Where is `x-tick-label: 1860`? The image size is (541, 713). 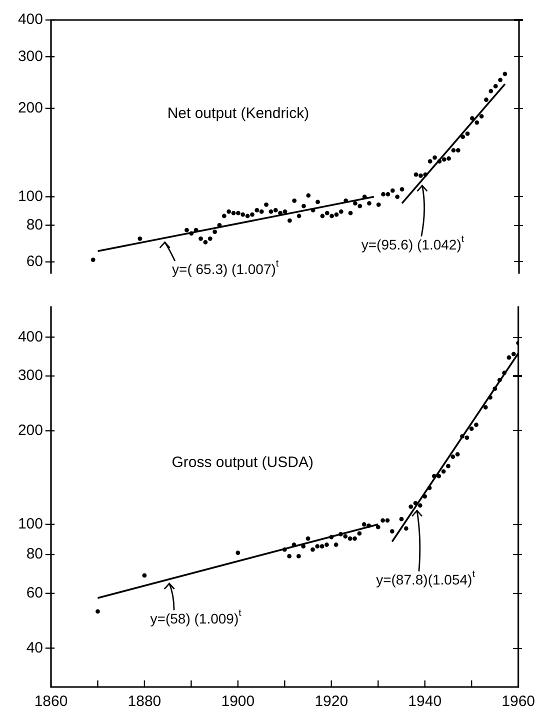
x-tick-label: 1860 is located at coordinates (51, 701).